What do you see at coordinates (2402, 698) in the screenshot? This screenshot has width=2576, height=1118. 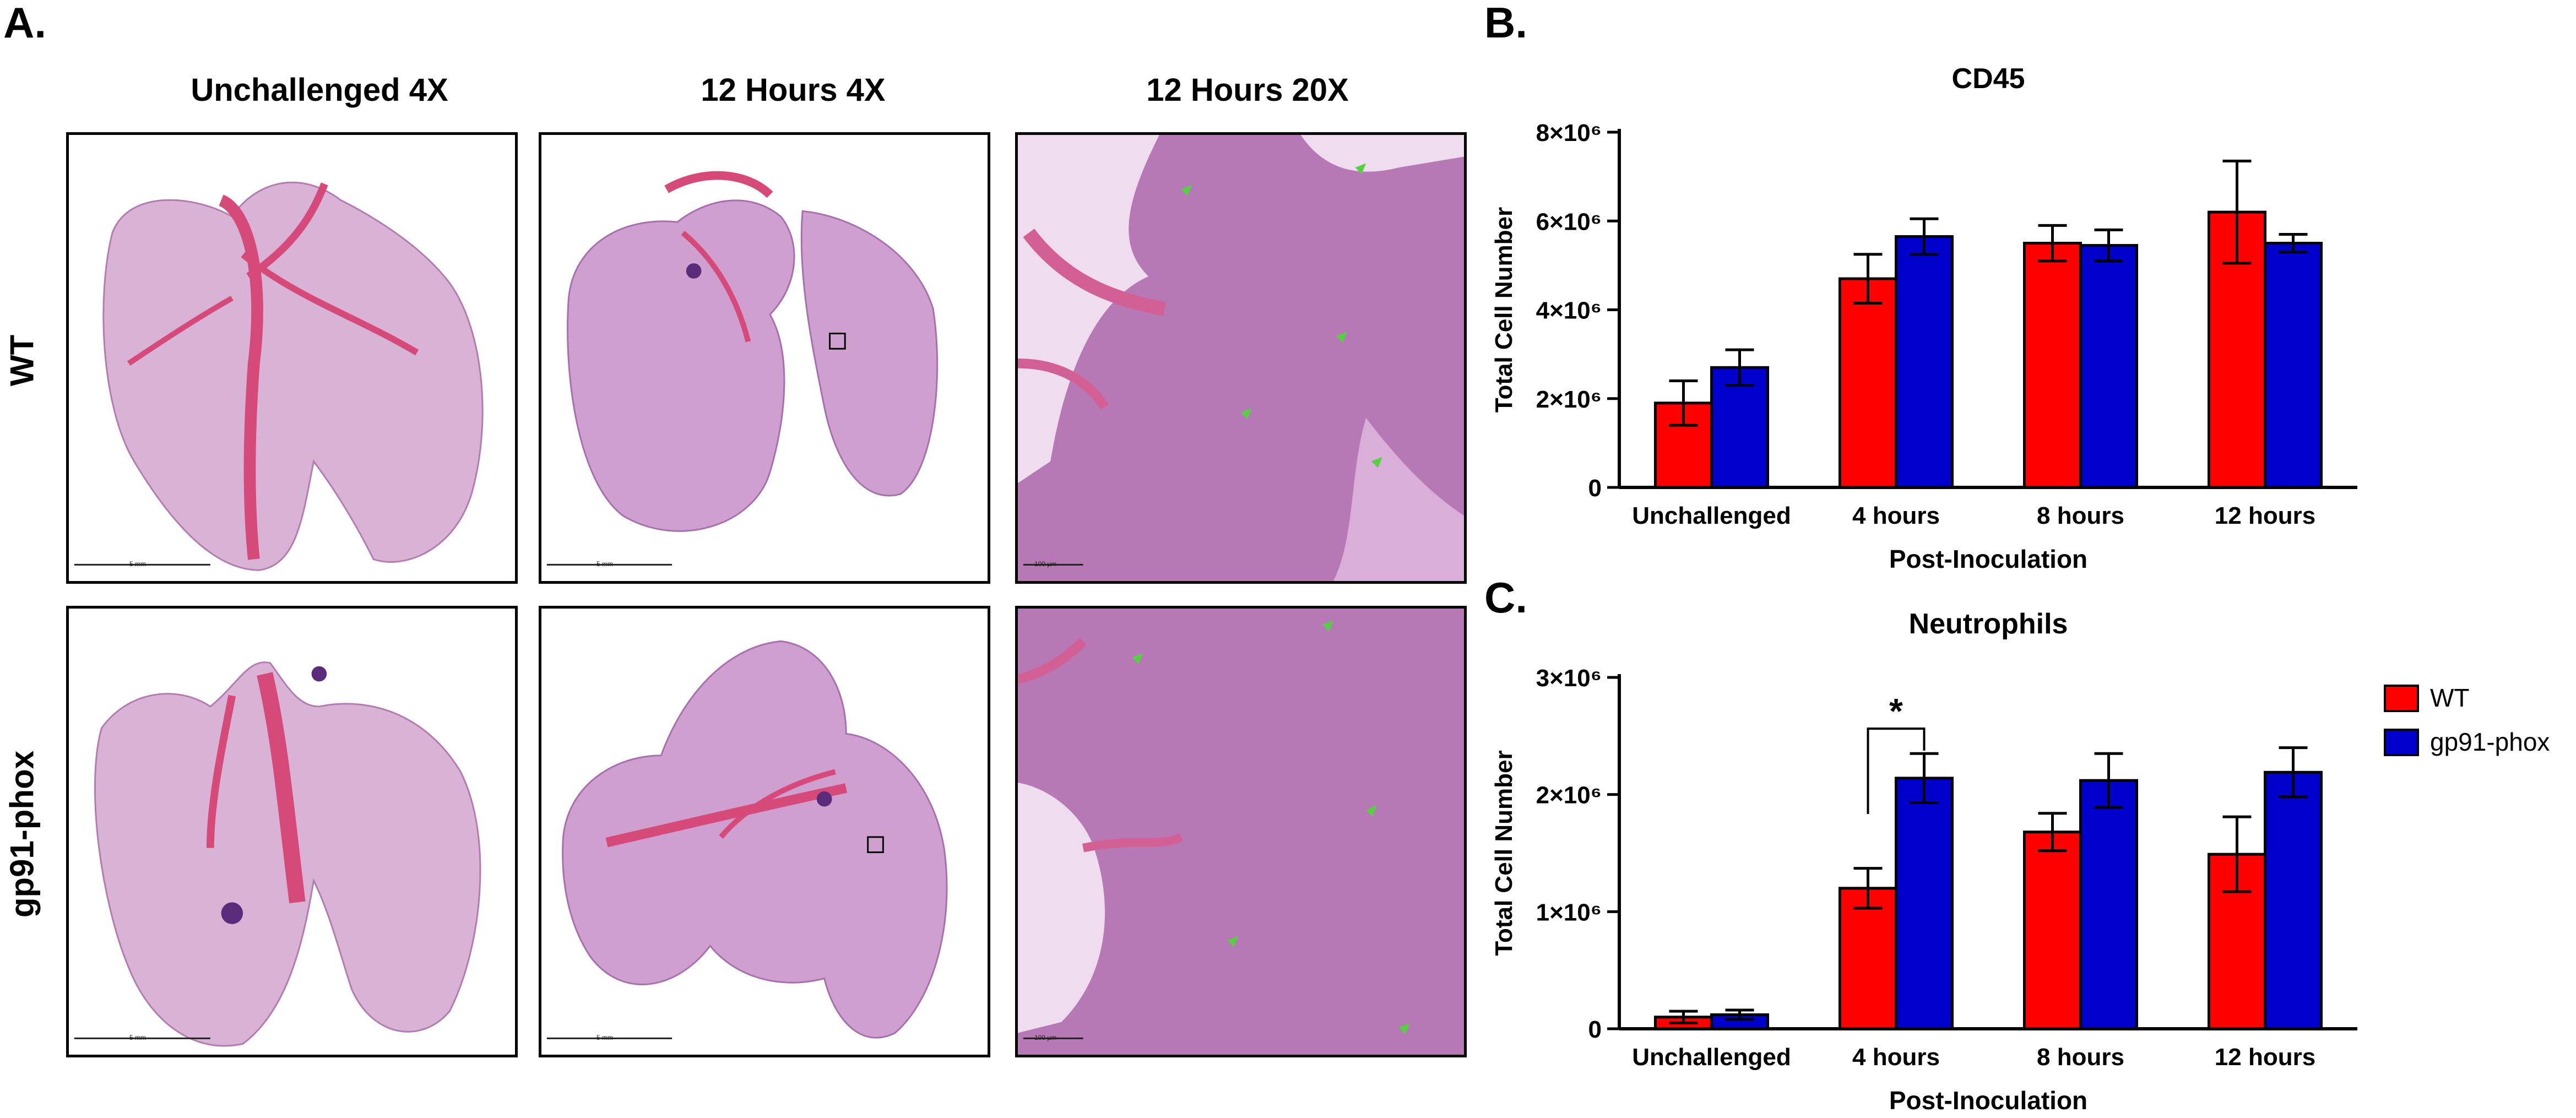 I see `legend-swatch-wt` at bounding box center [2402, 698].